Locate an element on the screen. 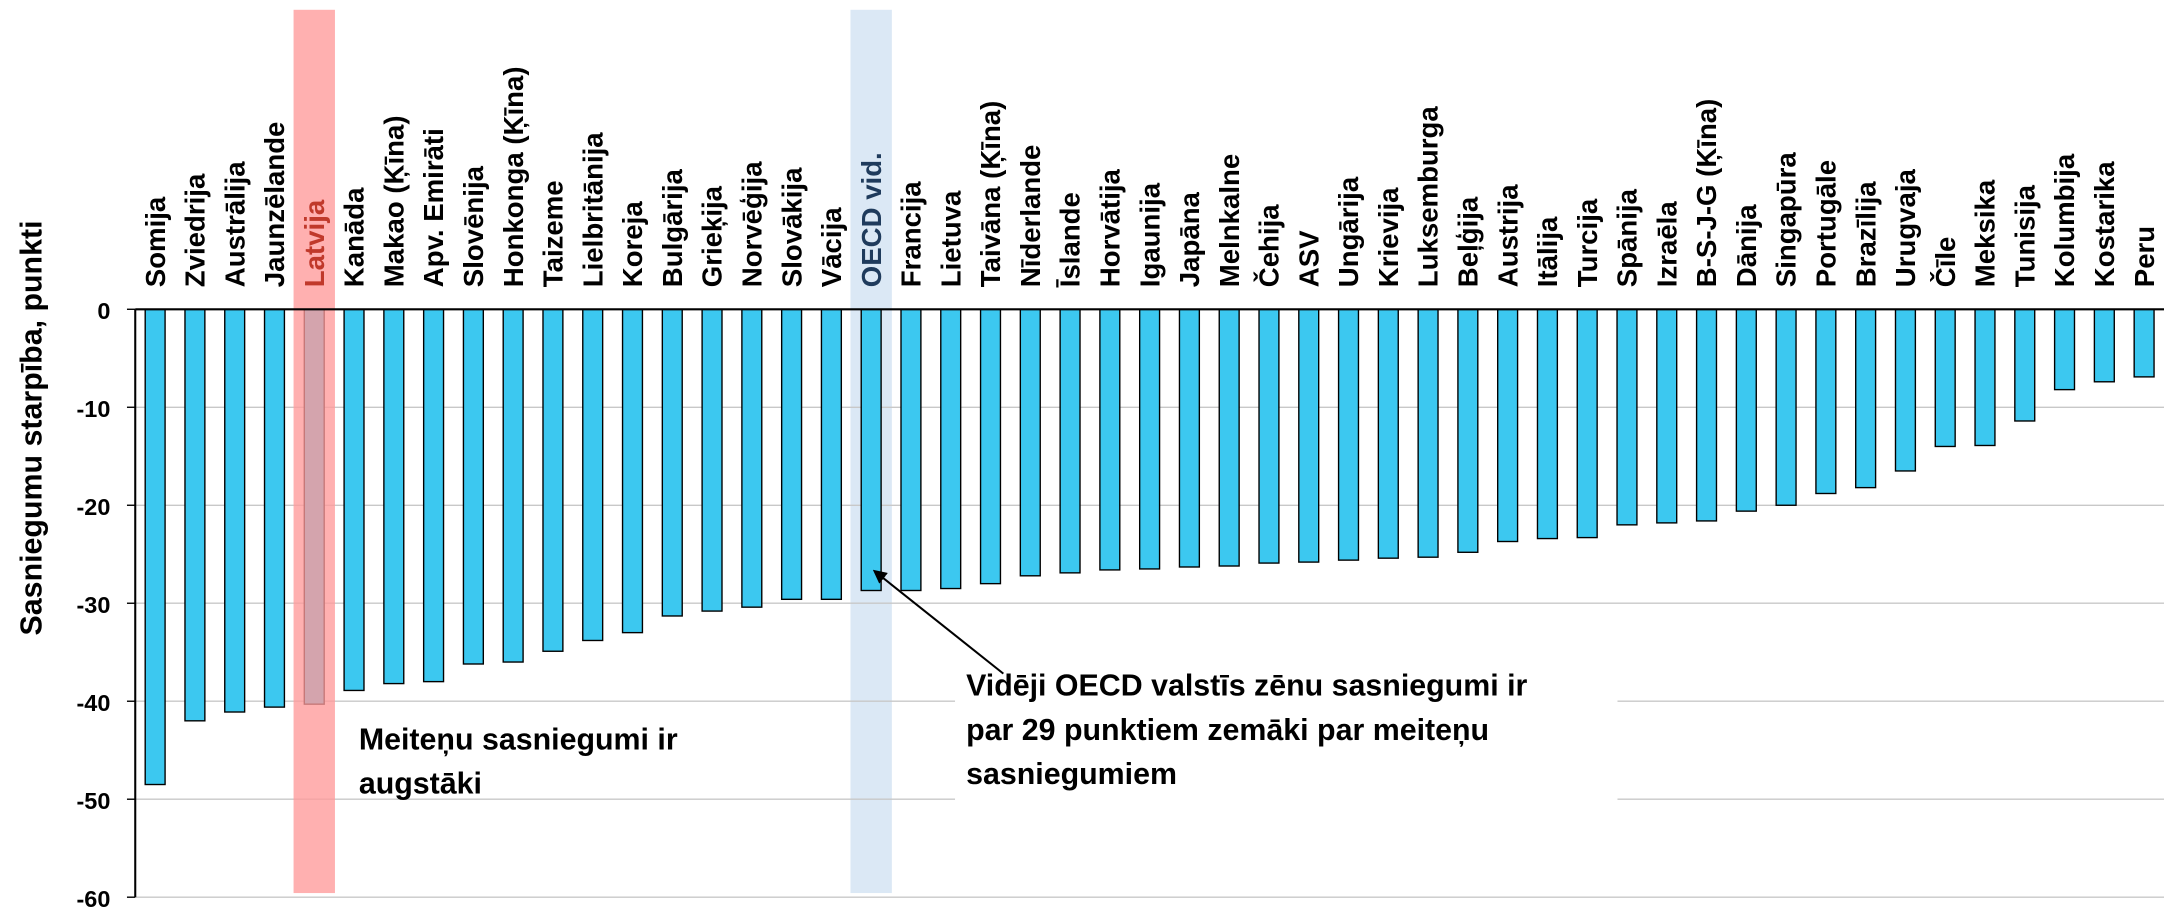 This screenshot has height=907, width=2164. annotation-text: augstāki is located at coordinates (420, 784).